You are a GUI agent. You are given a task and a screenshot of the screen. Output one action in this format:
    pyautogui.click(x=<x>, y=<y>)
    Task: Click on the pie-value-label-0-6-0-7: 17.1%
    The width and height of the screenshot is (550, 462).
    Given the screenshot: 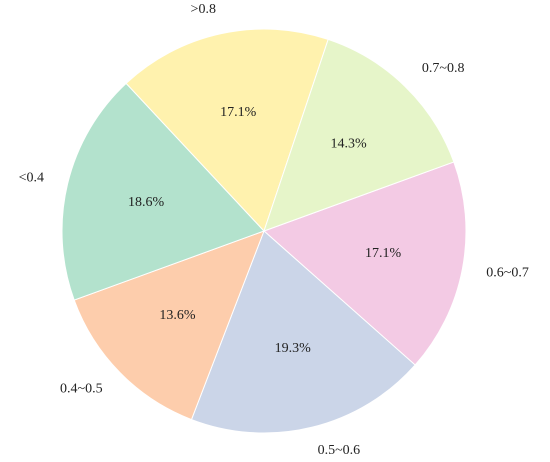 What is the action you would take?
    pyautogui.click(x=383, y=253)
    